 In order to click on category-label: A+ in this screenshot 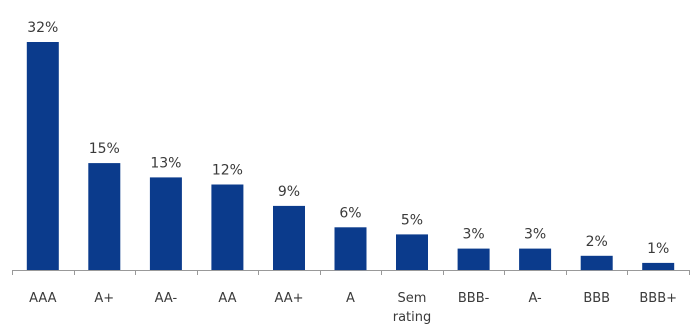, I will do `click(104, 298)`.